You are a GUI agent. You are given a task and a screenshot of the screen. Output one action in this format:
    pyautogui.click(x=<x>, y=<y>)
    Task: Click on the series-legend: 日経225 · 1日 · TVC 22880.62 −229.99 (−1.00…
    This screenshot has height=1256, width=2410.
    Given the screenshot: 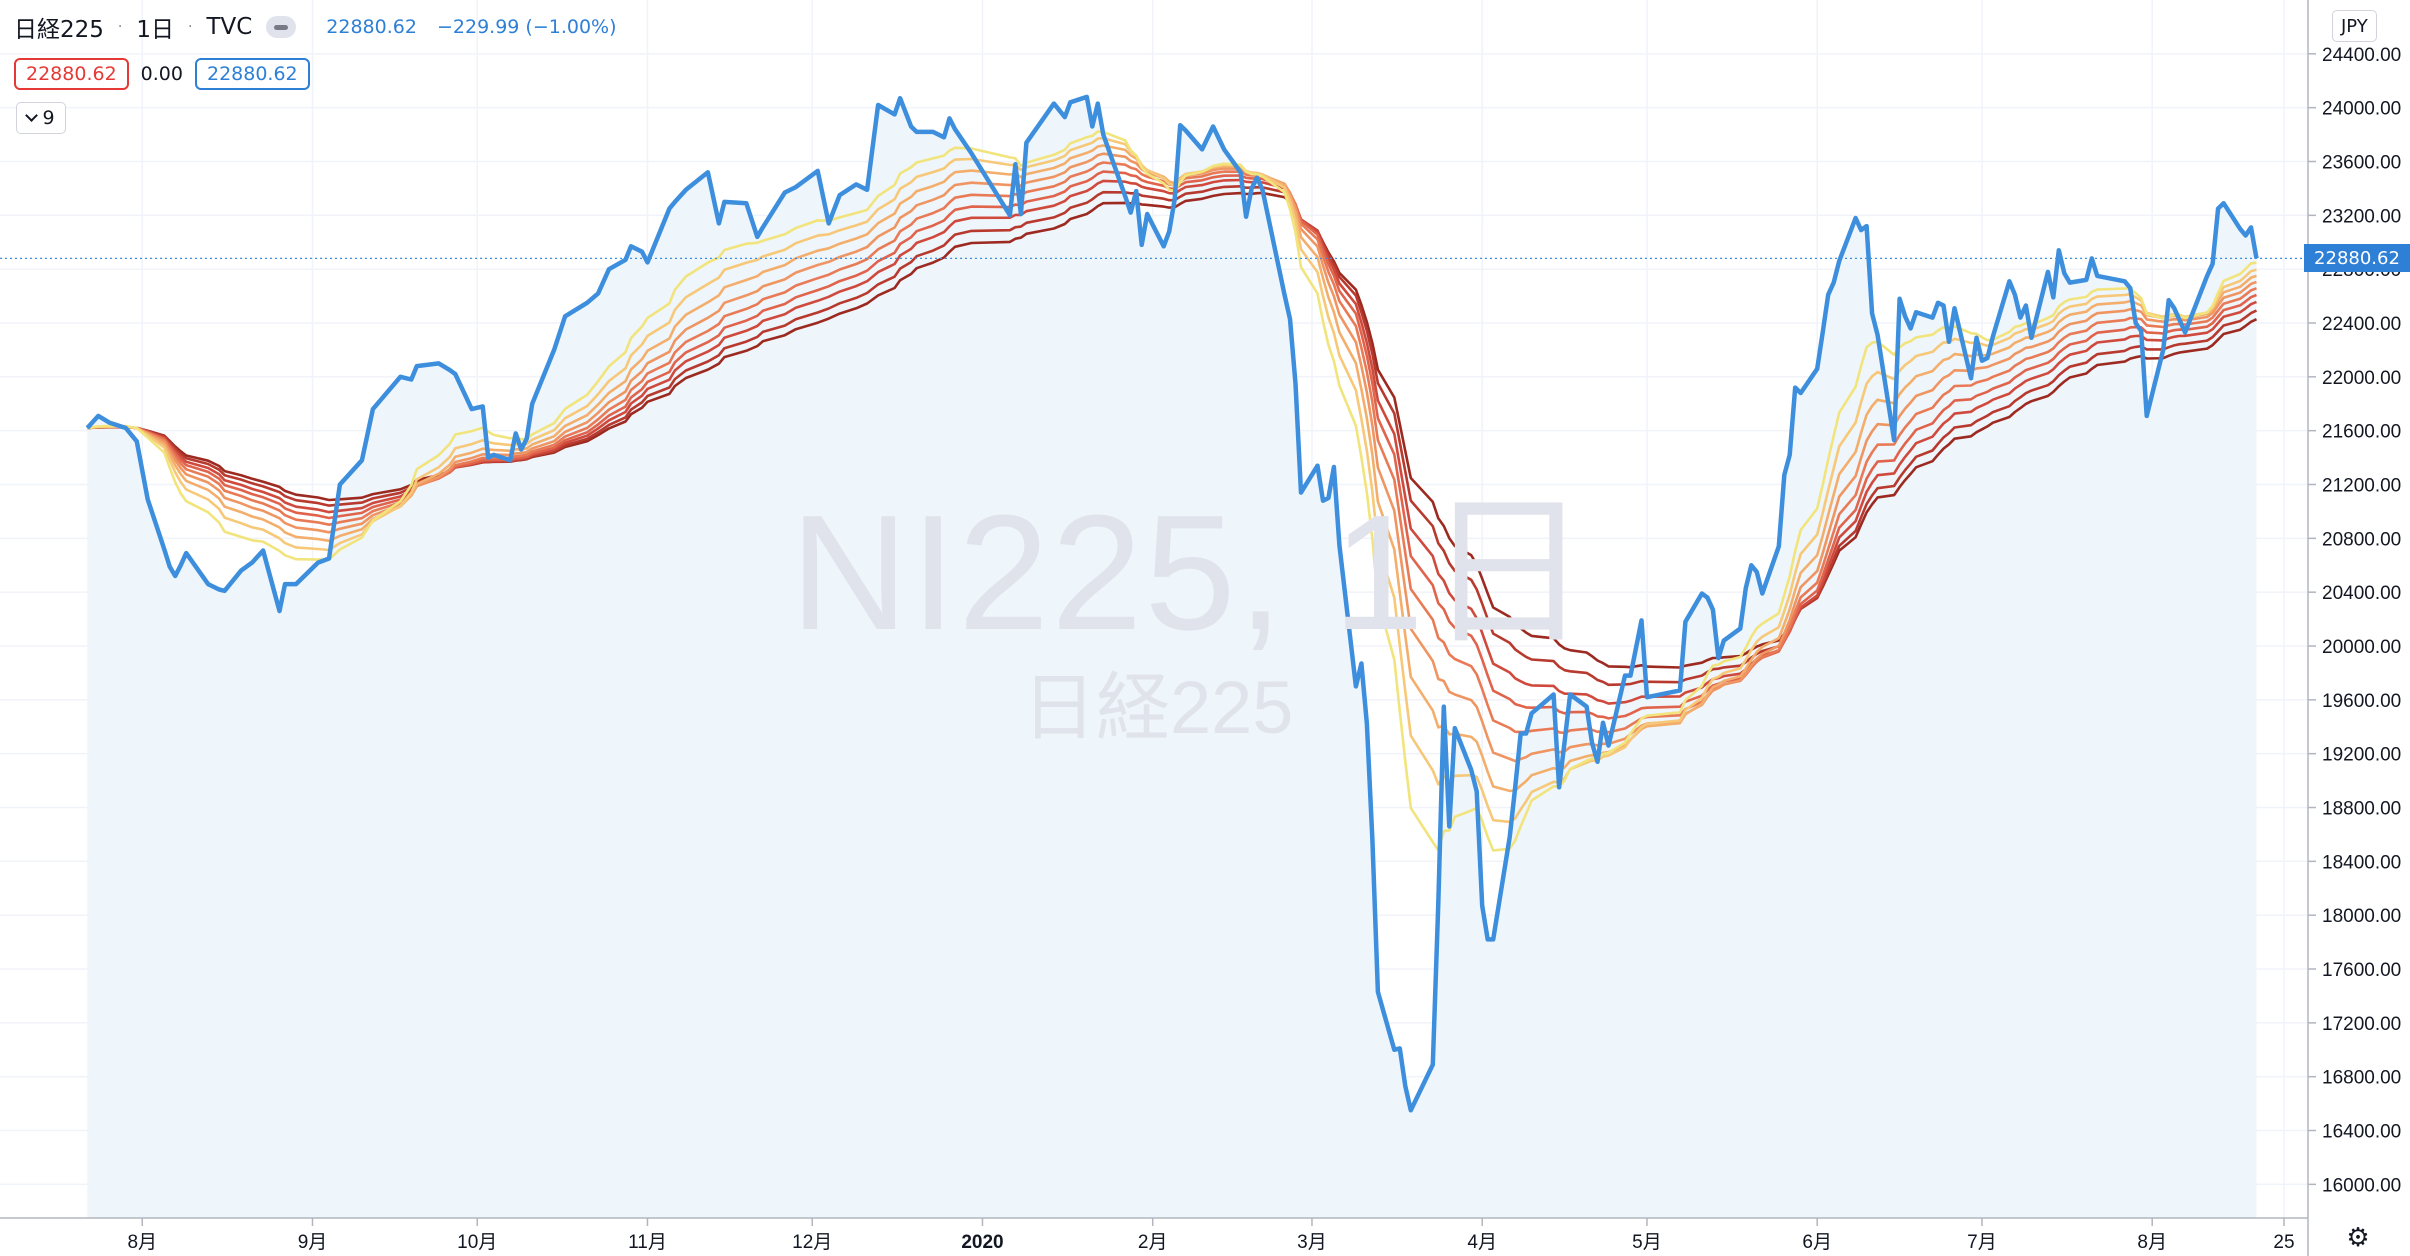 What is the action you would take?
    pyautogui.click(x=315, y=27)
    